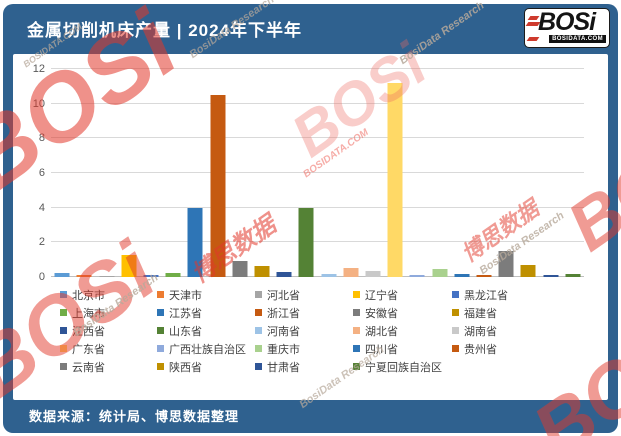 This screenshot has height=436, width=621. What do you see at coordinates (317, 68) in the screenshot?
I see `gridline-y12` at bounding box center [317, 68].